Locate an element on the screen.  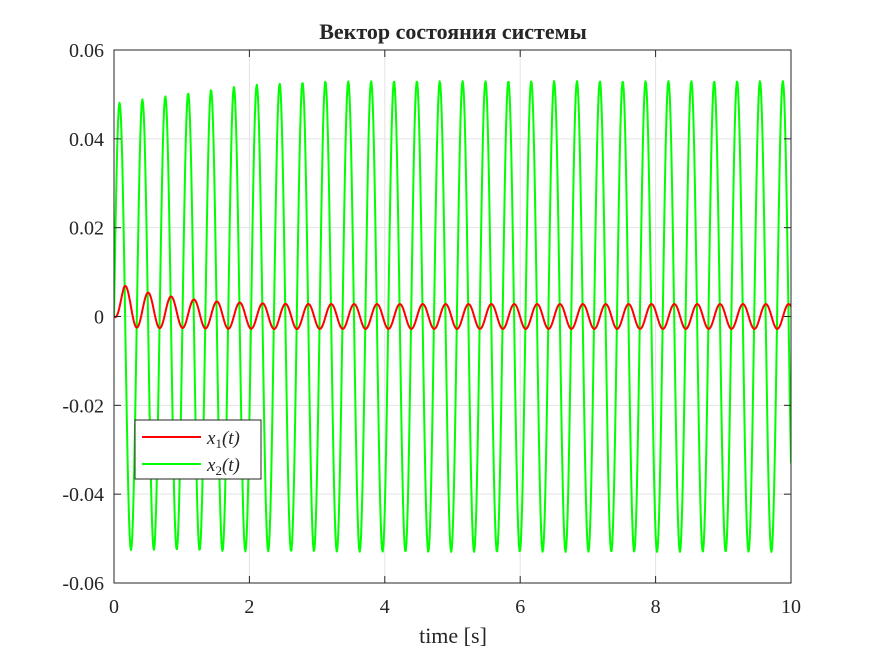
y-tick-label: 0.04 is located at coordinates (86, 140).